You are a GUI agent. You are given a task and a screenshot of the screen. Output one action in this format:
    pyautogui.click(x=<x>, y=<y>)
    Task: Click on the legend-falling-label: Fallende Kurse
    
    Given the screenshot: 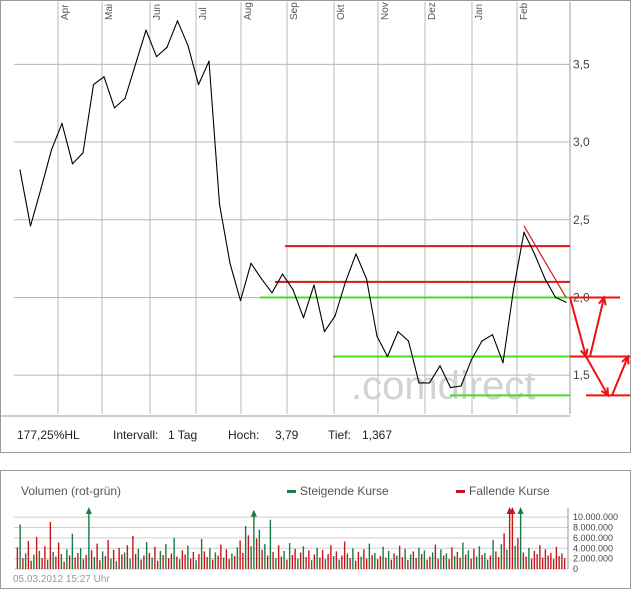 What is the action you would take?
    pyautogui.click(x=509, y=491)
    